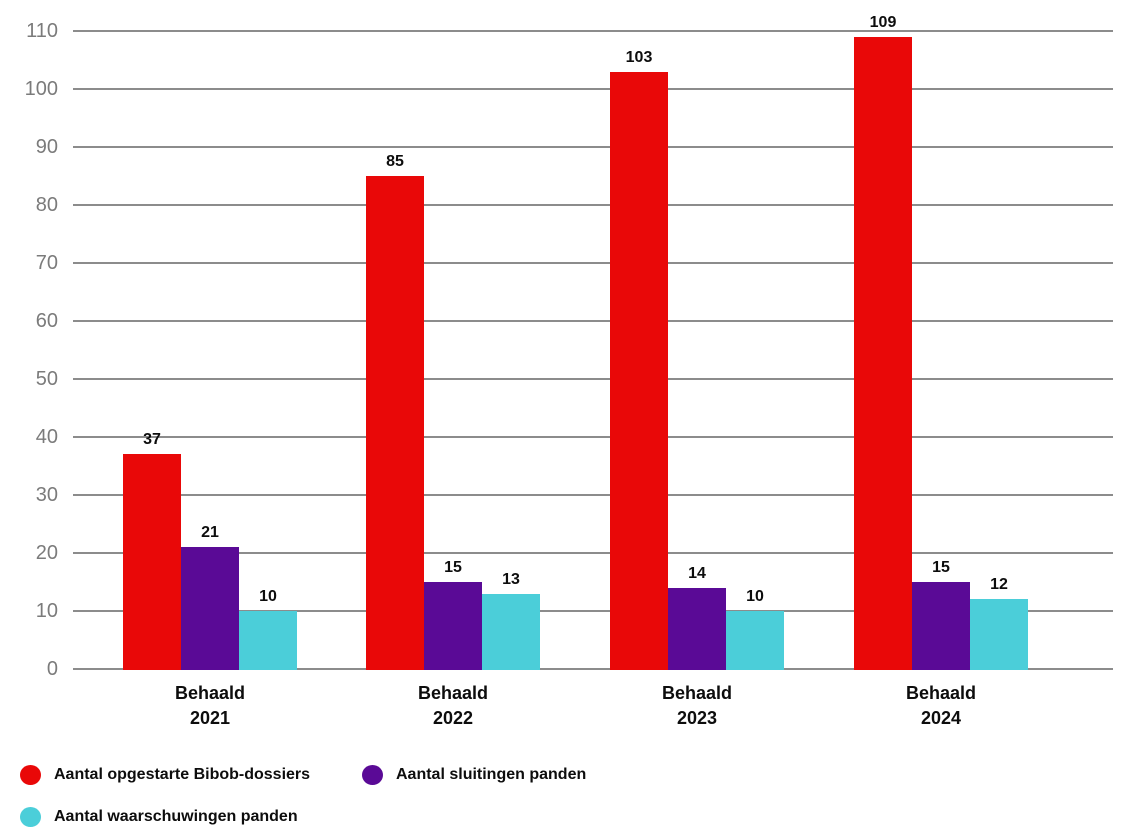  Describe the element at coordinates (453, 706) in the screenshot. I see `x-axis-category-label: Behaald 2022` at that location.